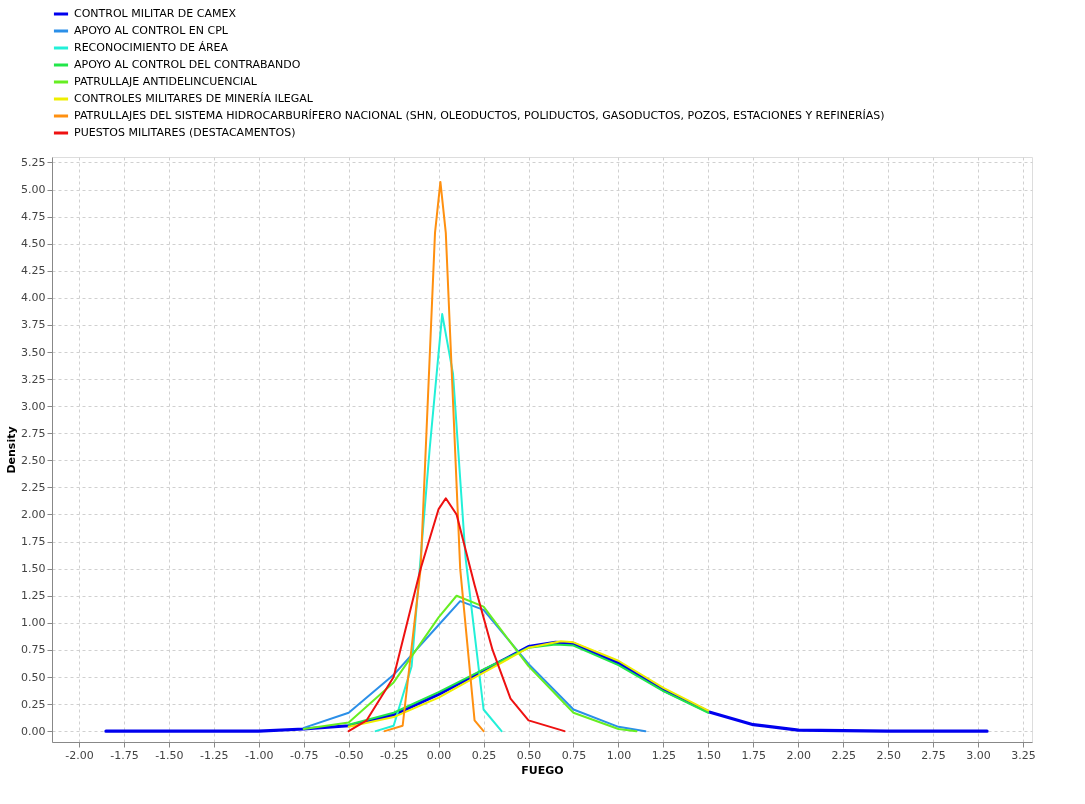  Describe the element at coordinates (155, 13) in the screenshot. I see `legend-label: CONTROL MILITAR DE CAMEX` at that location.